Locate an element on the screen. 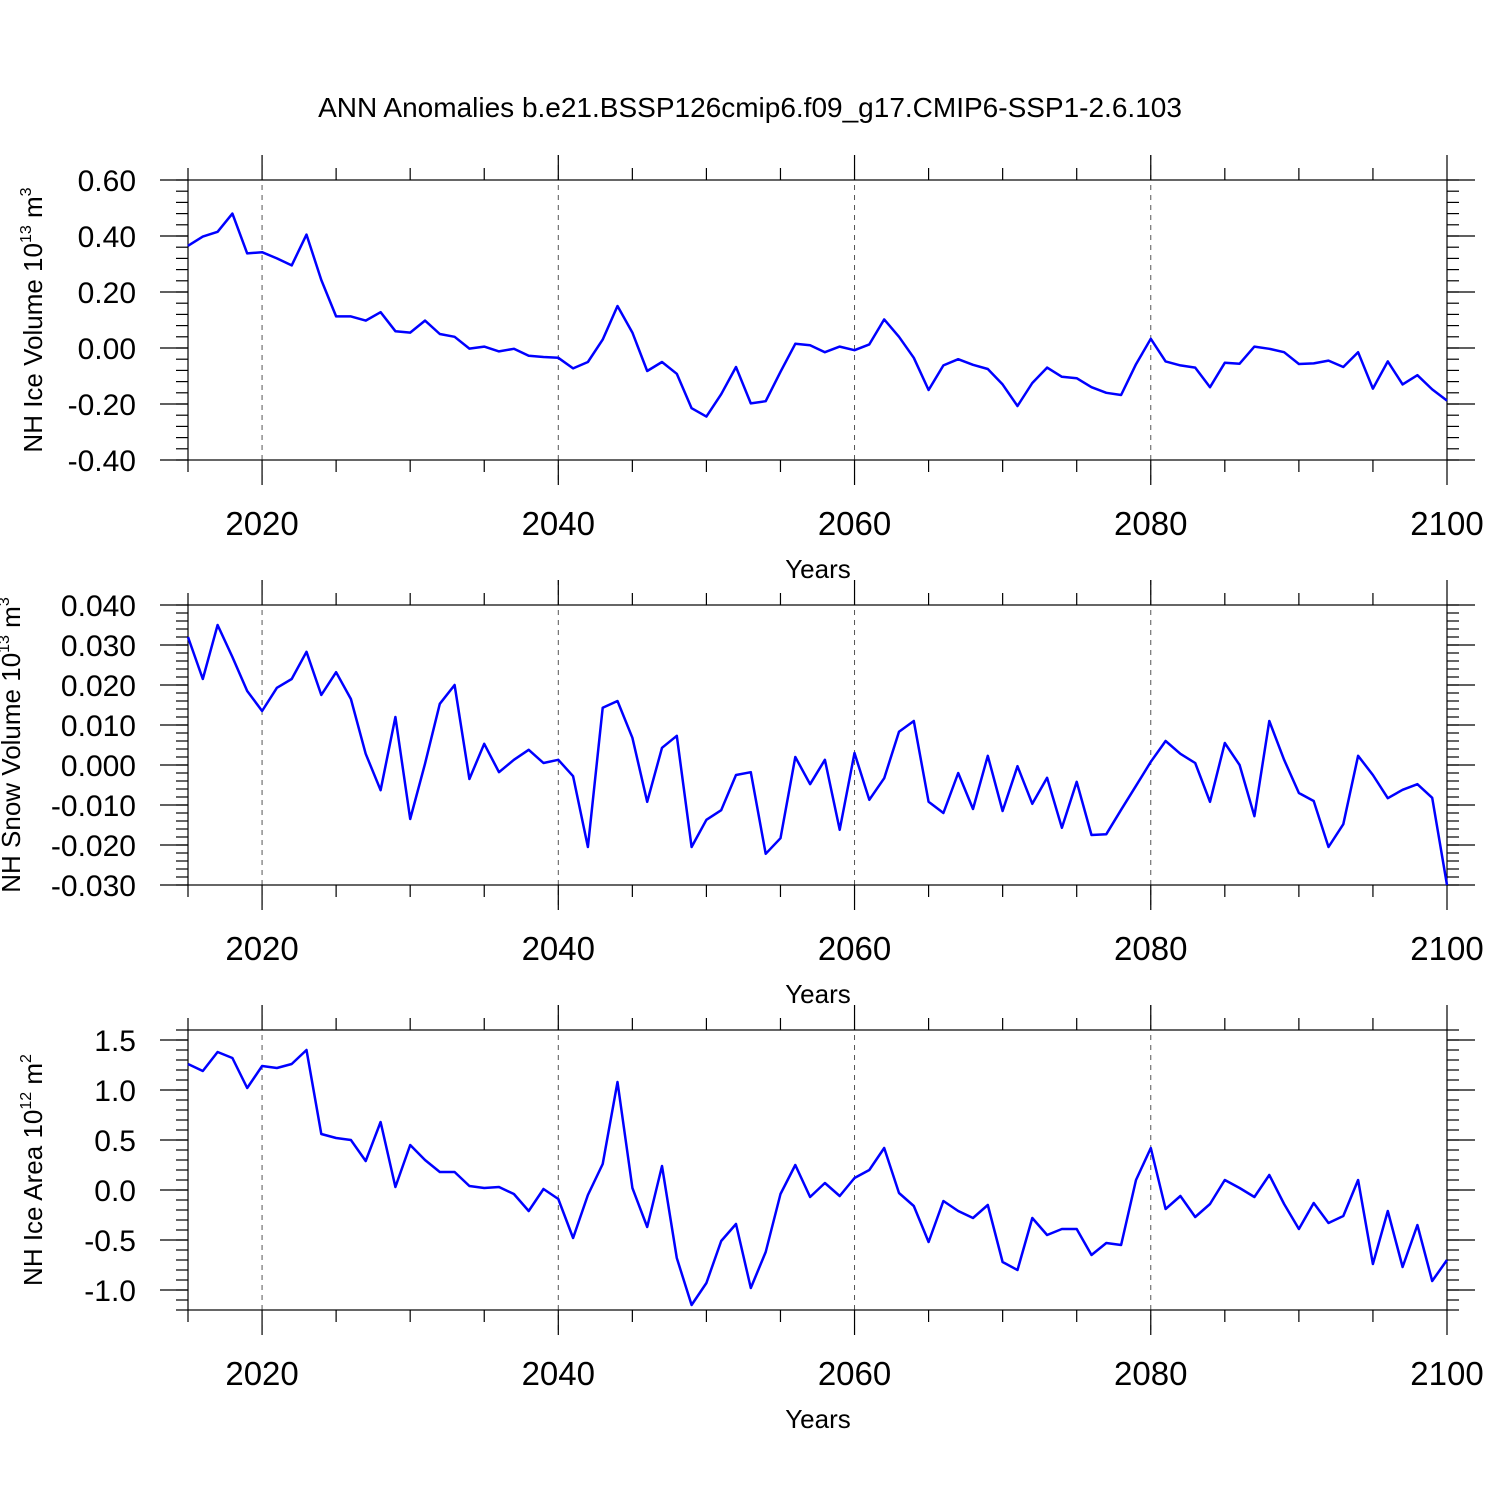 This screenshot has height=1500, width=1500. y-axis-label-main: NH Ice Volume 10 is located at coordinates (33, 348).